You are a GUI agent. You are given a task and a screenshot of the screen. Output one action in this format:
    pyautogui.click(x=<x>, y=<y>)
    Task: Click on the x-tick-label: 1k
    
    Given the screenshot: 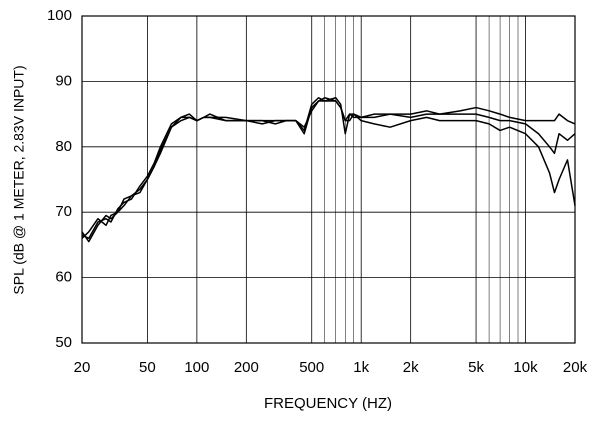 What is the action you would take?
    pyautogui.click(x=361, y=367)
    